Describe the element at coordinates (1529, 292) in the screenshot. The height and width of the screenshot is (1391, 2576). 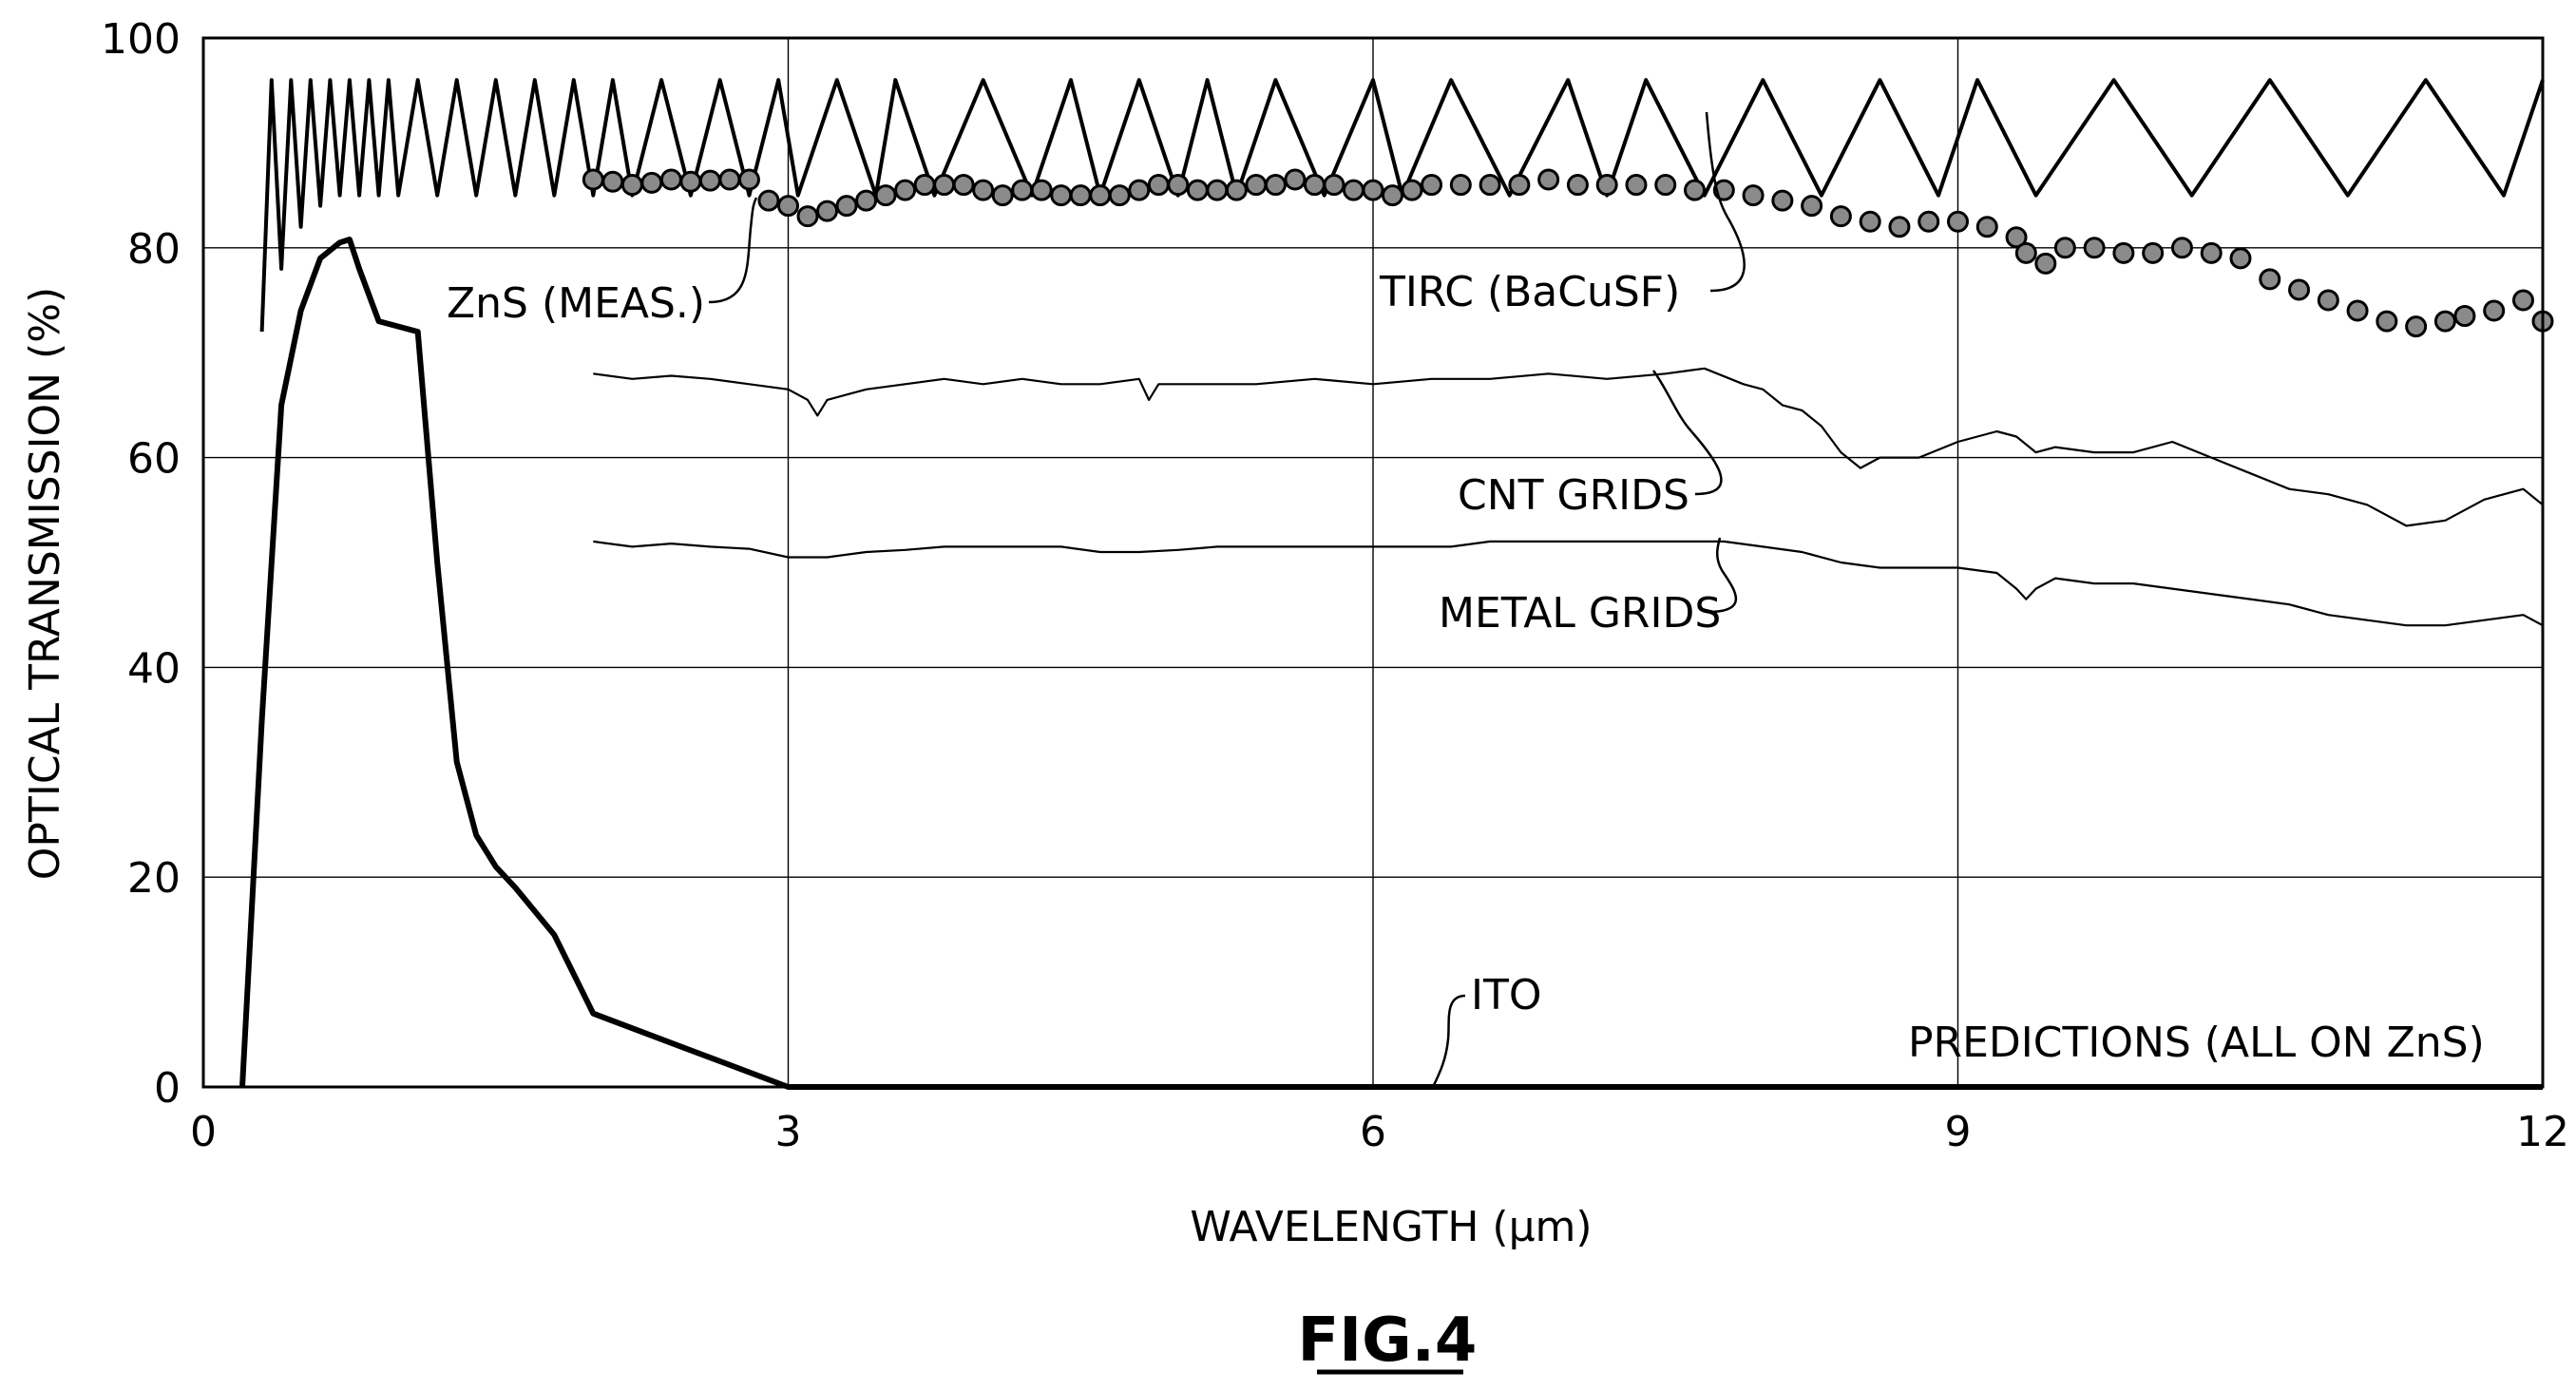
I see `annotation-tirc: TIRC (BaCuSF)` at that location.